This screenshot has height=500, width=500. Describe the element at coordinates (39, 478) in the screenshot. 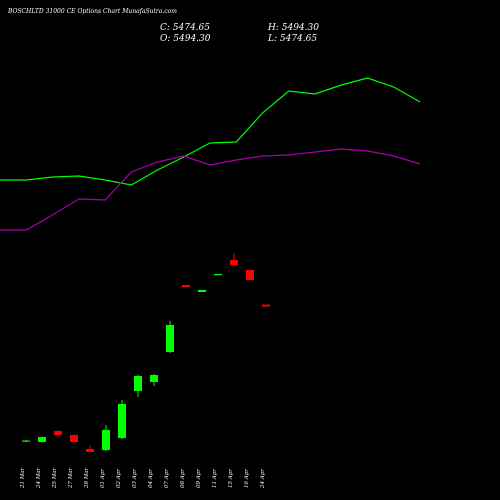

I see `x-tick-label: 24 Mar` at that location.